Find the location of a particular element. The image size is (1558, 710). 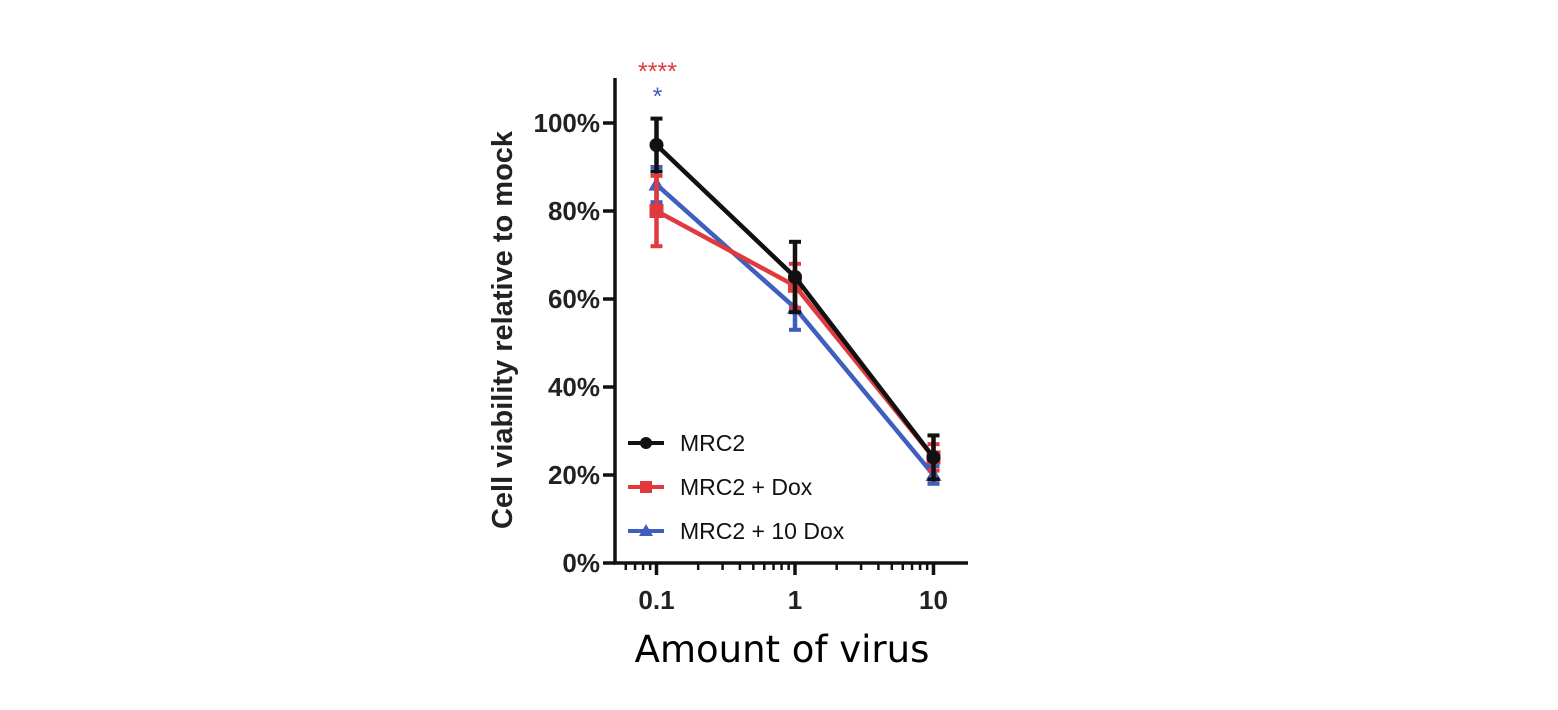

y-tick-label: 80% is located at coordinates (574, 211).